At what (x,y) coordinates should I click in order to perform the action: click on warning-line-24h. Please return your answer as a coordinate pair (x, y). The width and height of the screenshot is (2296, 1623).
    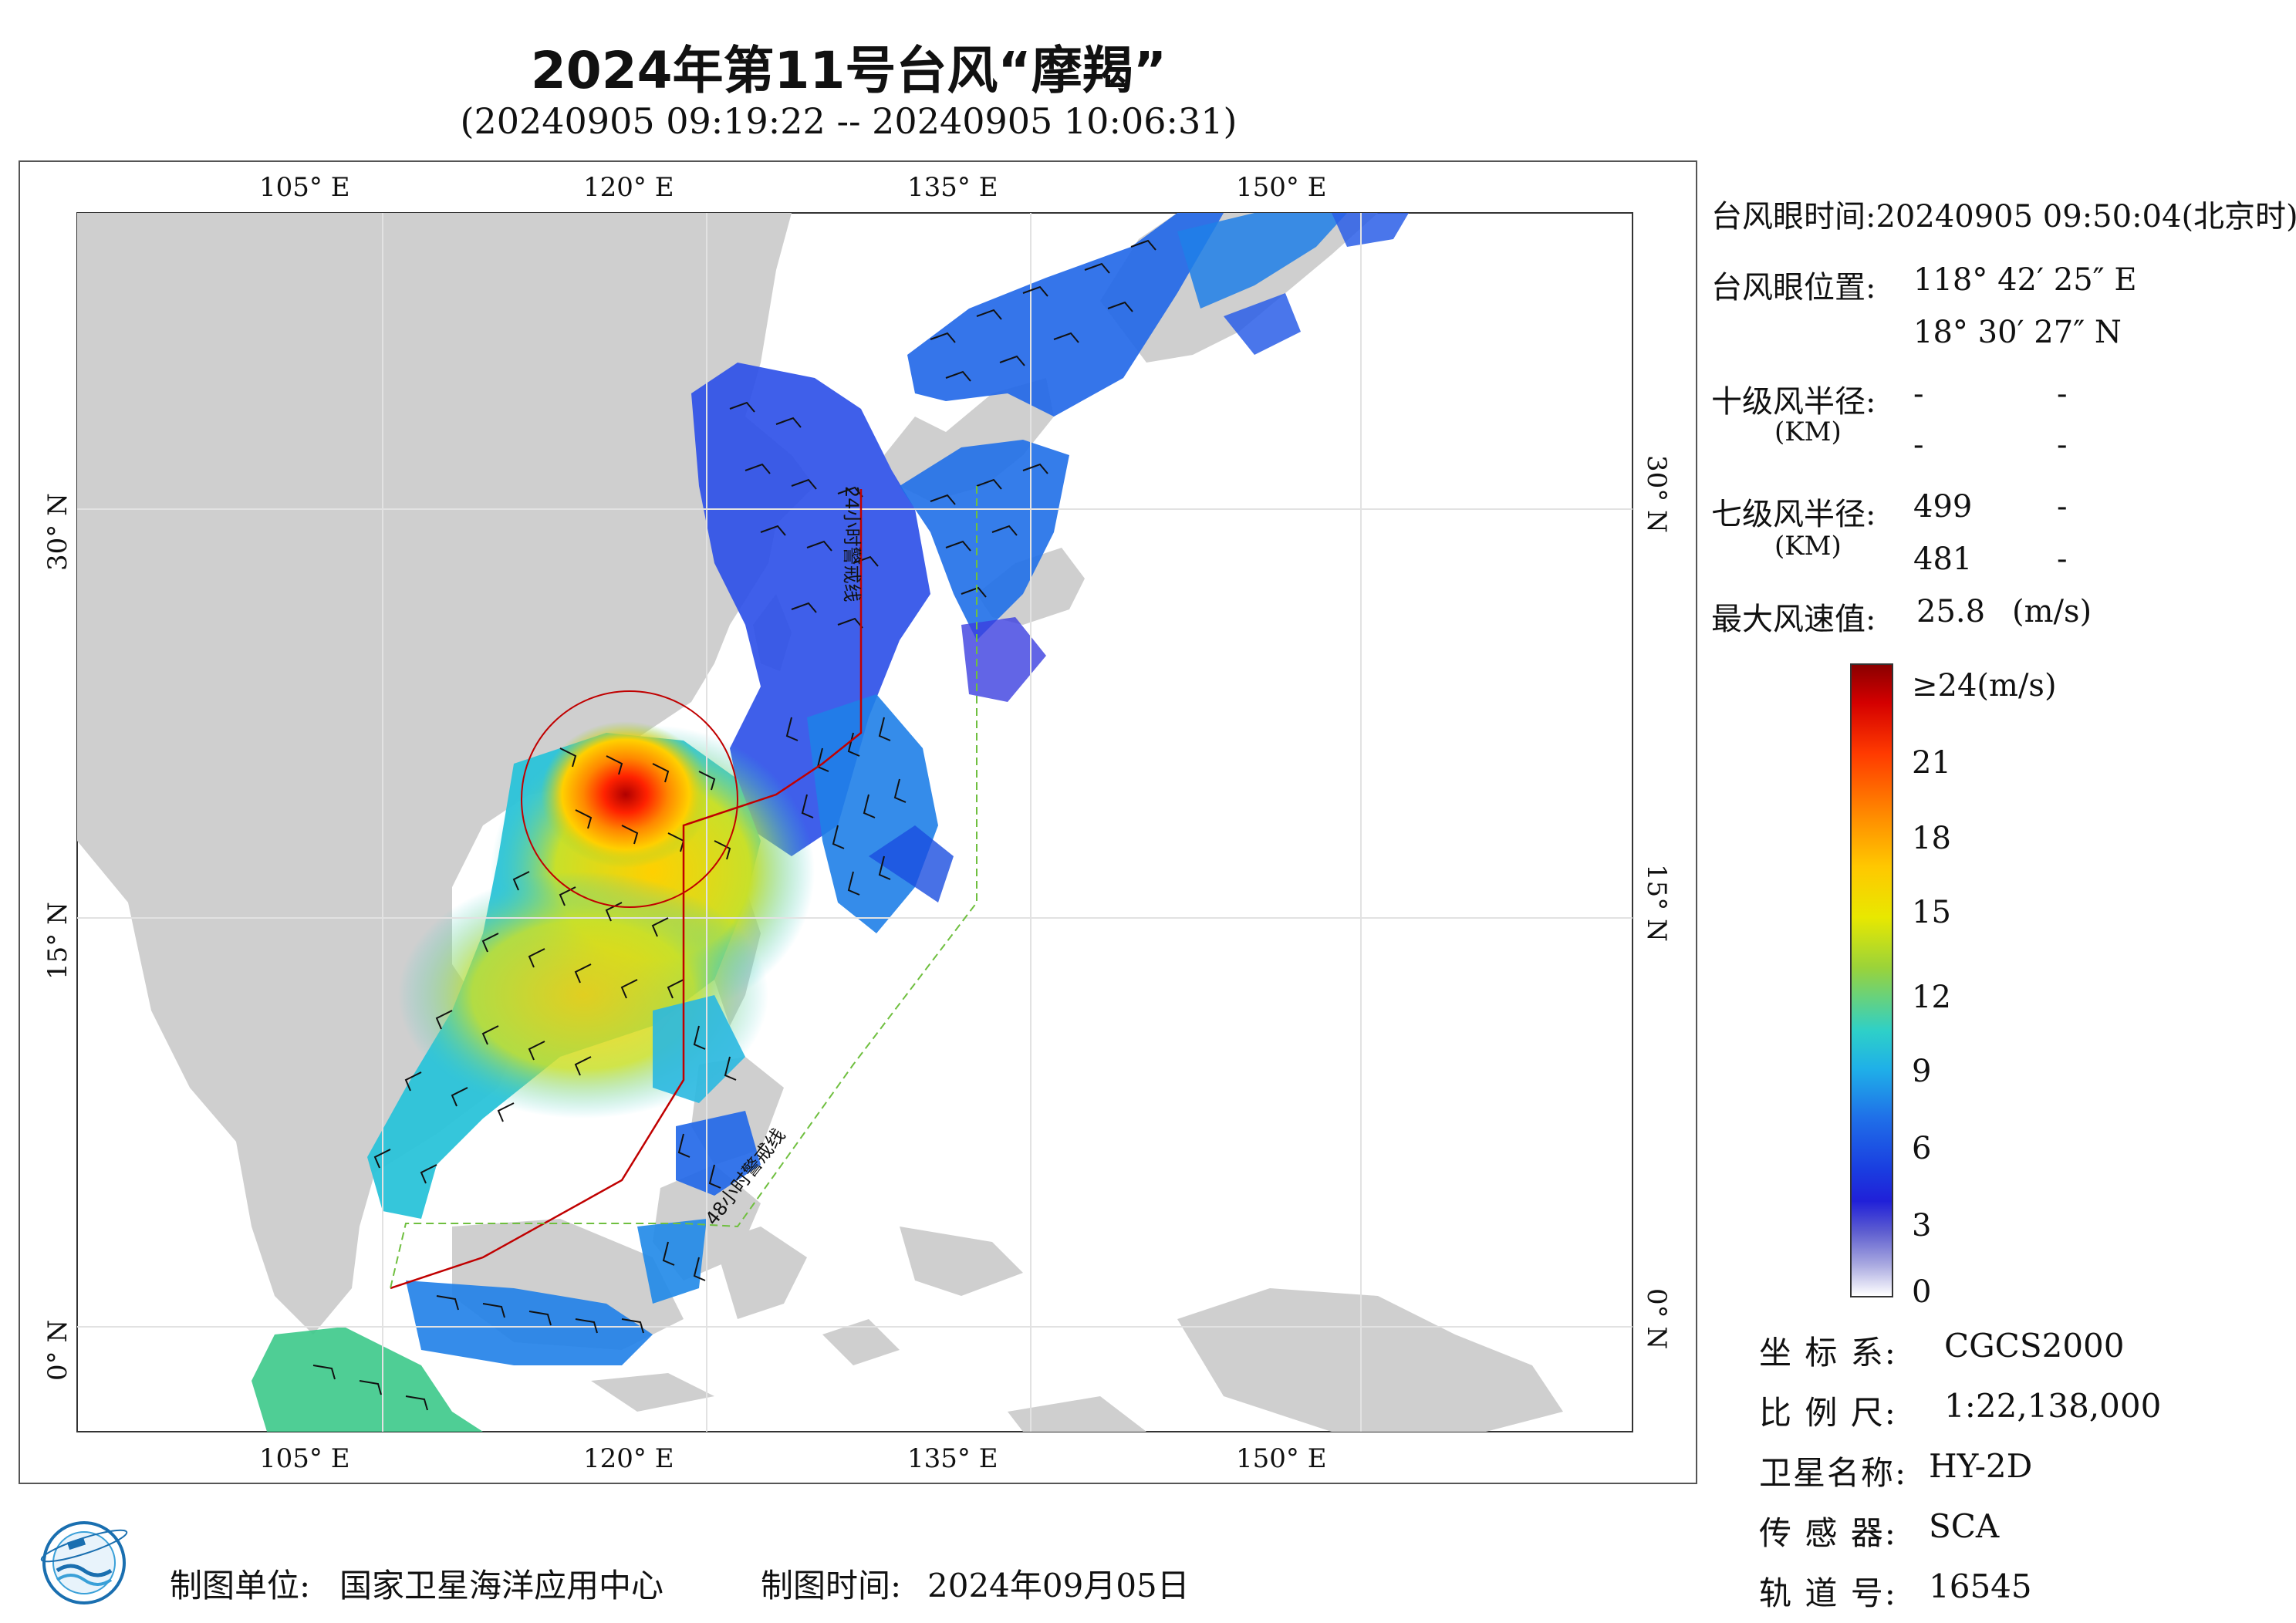
    Looking at the image, I should click on (626, 889).